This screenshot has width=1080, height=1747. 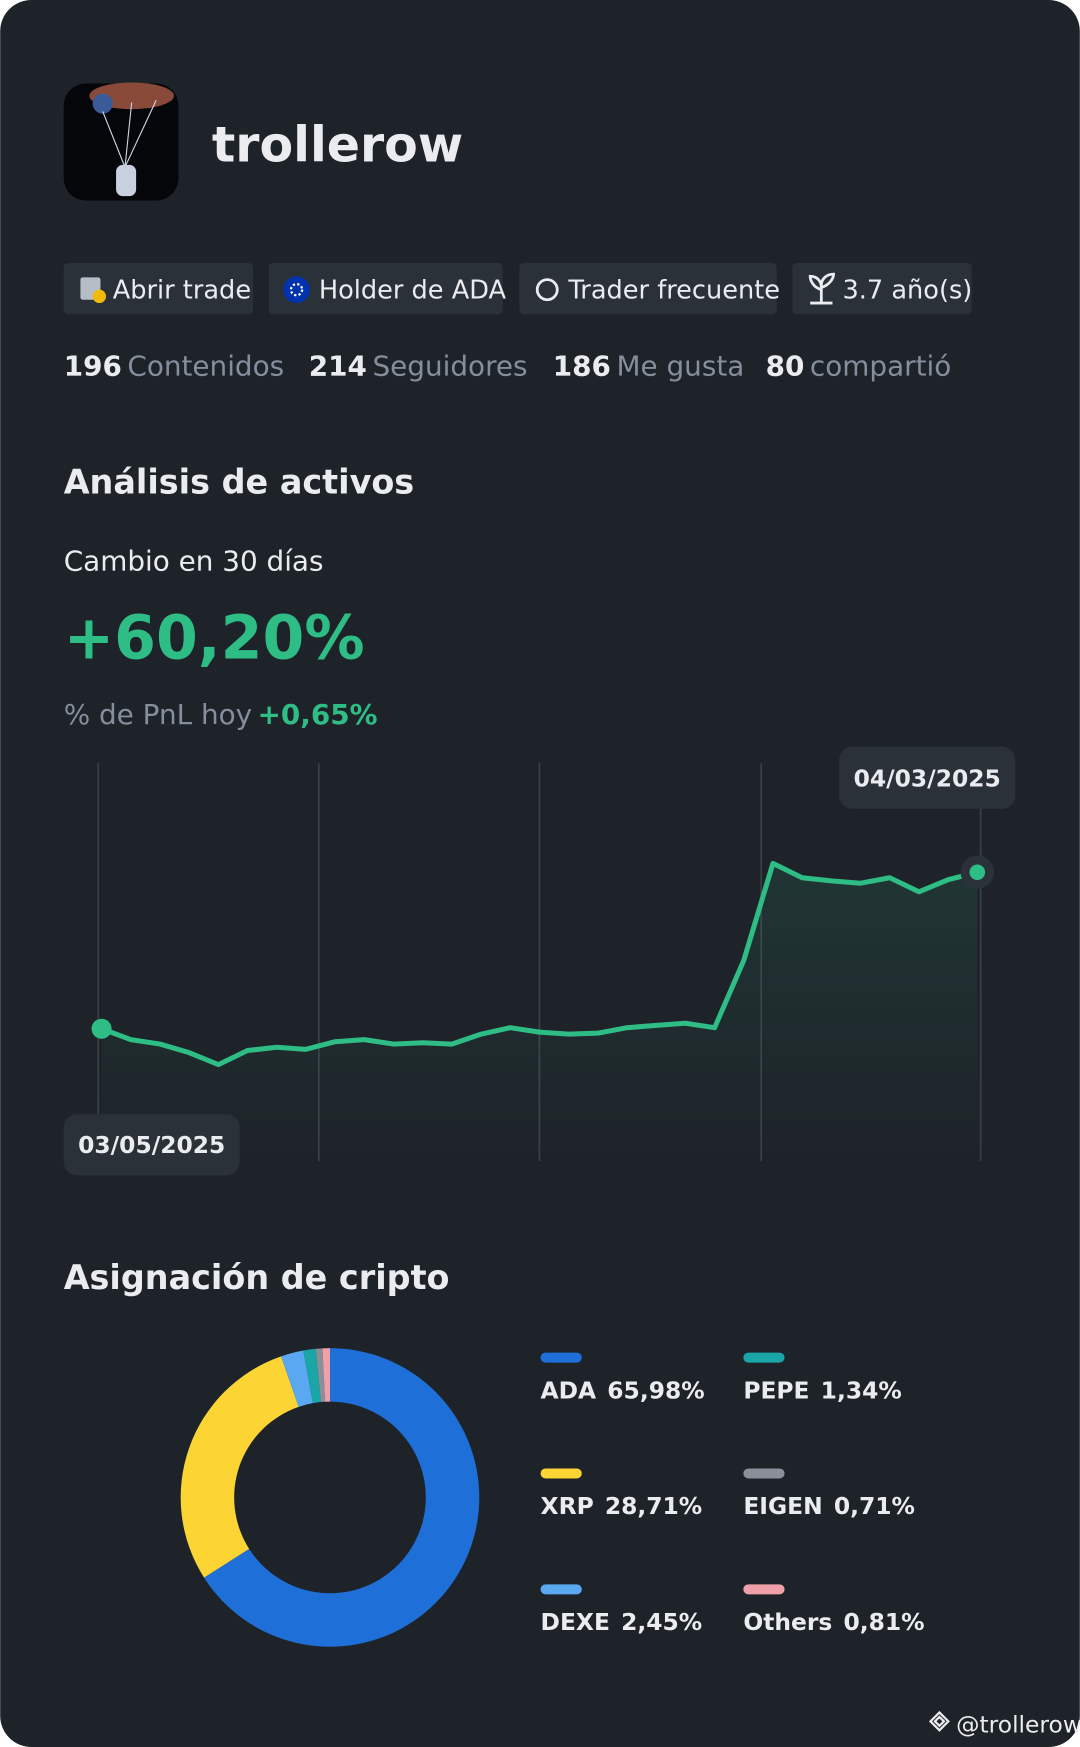 I want to click on badge-text: Abrir trade, so click(x=182, y=291).